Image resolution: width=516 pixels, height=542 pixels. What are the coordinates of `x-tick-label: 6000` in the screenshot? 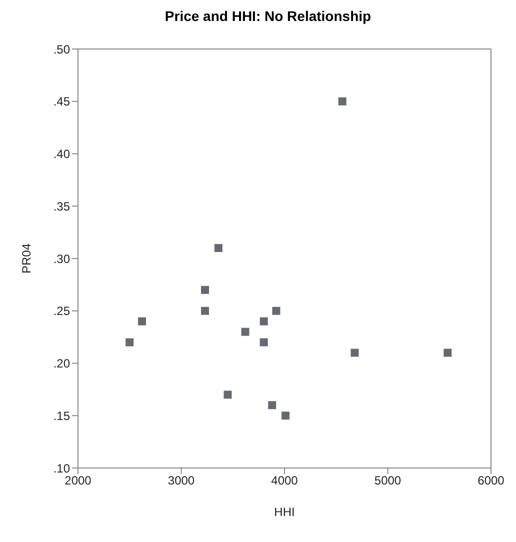 It's located at (491, 481).